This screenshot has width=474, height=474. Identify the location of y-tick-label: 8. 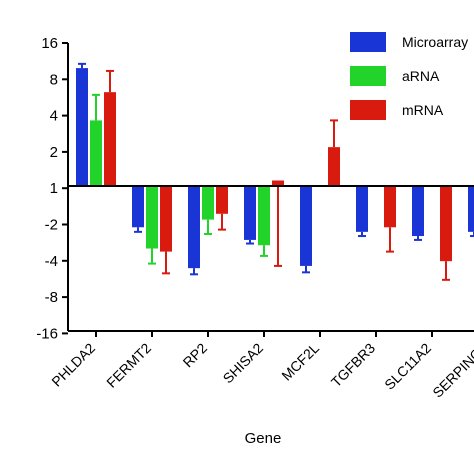
(54, 79).